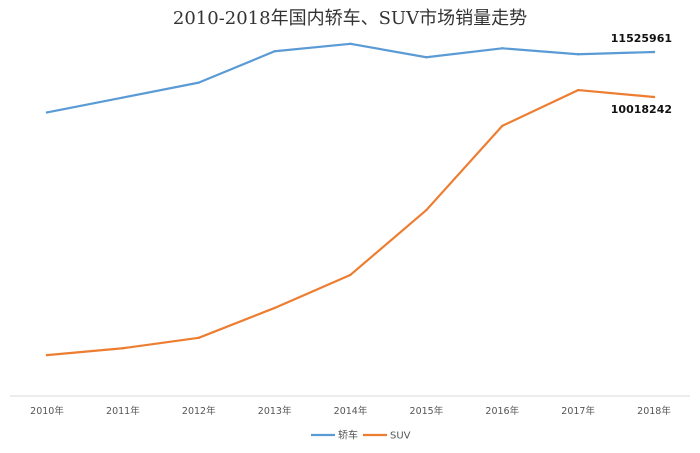 This screenshot has width=700, height=453. Describe the element at coordinates (350, 18) in the screenshot. I see `chart-title: 2010-2018年国内轿车、SUV市场销量走势` at that location.